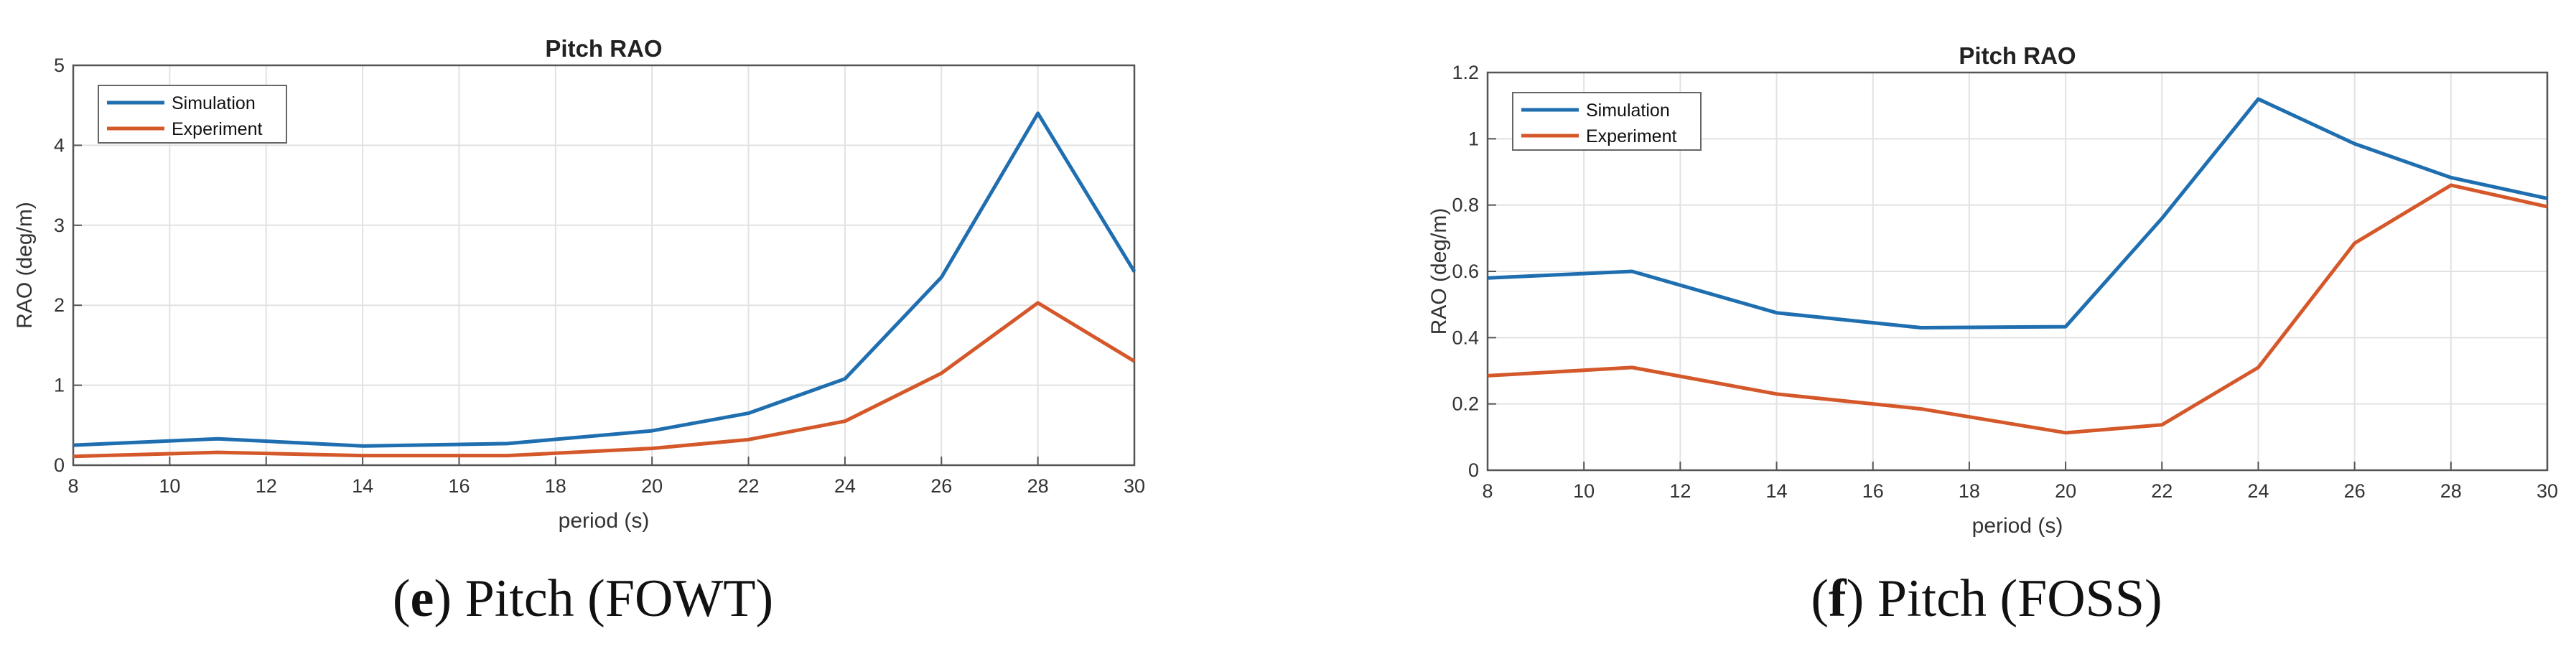 The height and width of the screenshot is (654, 2576). Describe the element at coordinates (2013, 598) in the screenshot. I see `caption-text: Pitch (FOSS)` at that location.